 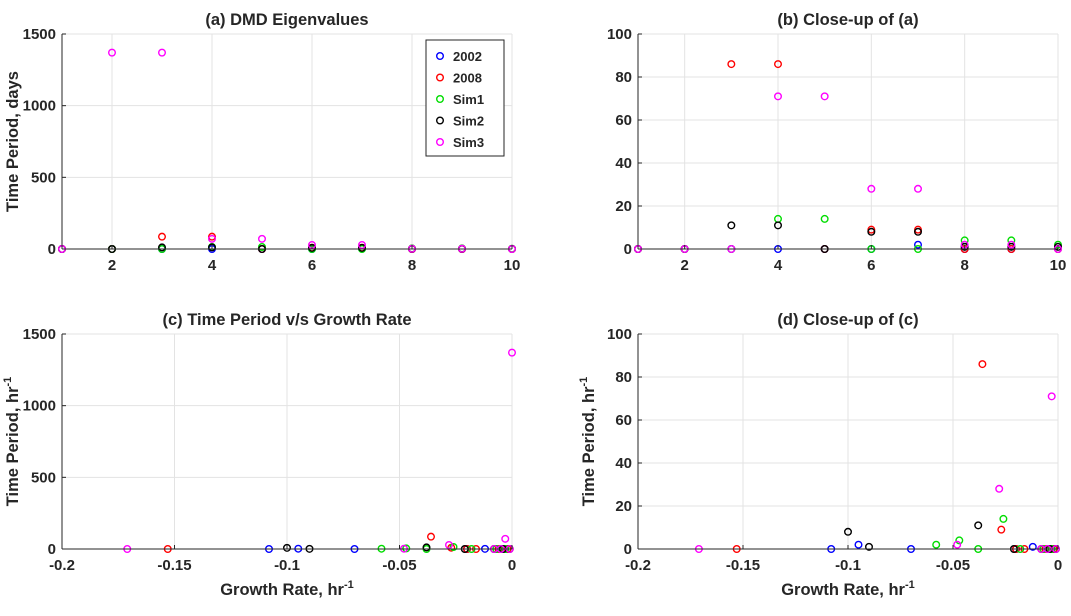 I want to click on legend-marker-sim3, so click(x=440, y=141).